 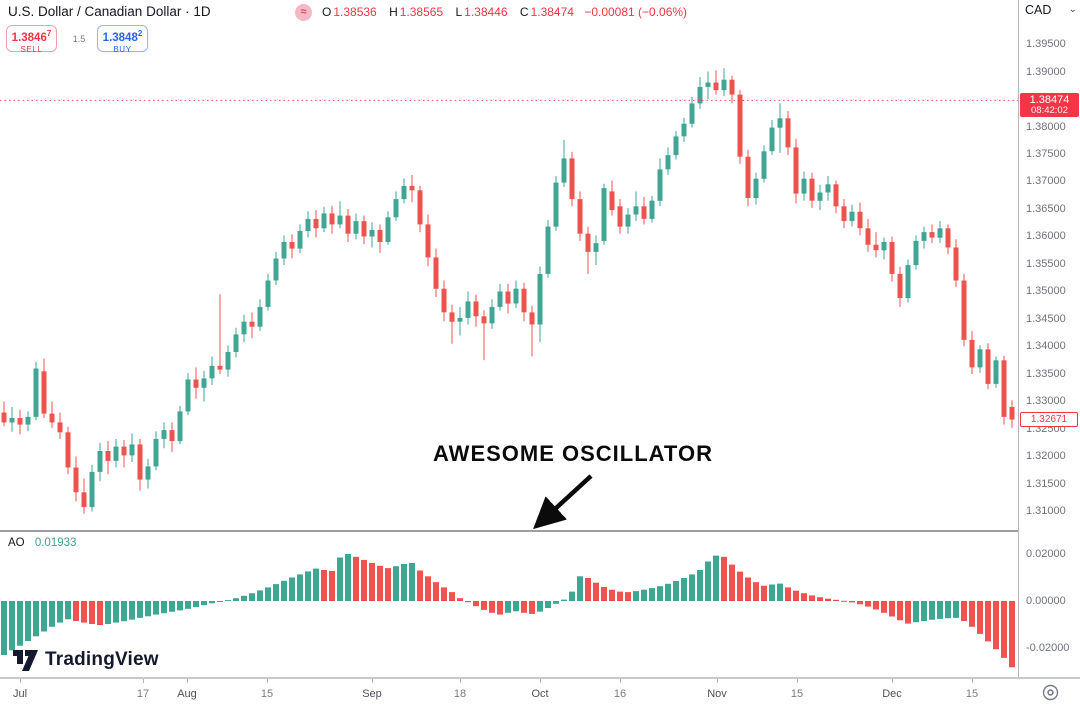 What do you see at coordinates (1051, 10) in the screenshot?
I see `currency-dropdown: CAD ⌄` at bounding box center [1051, 10].